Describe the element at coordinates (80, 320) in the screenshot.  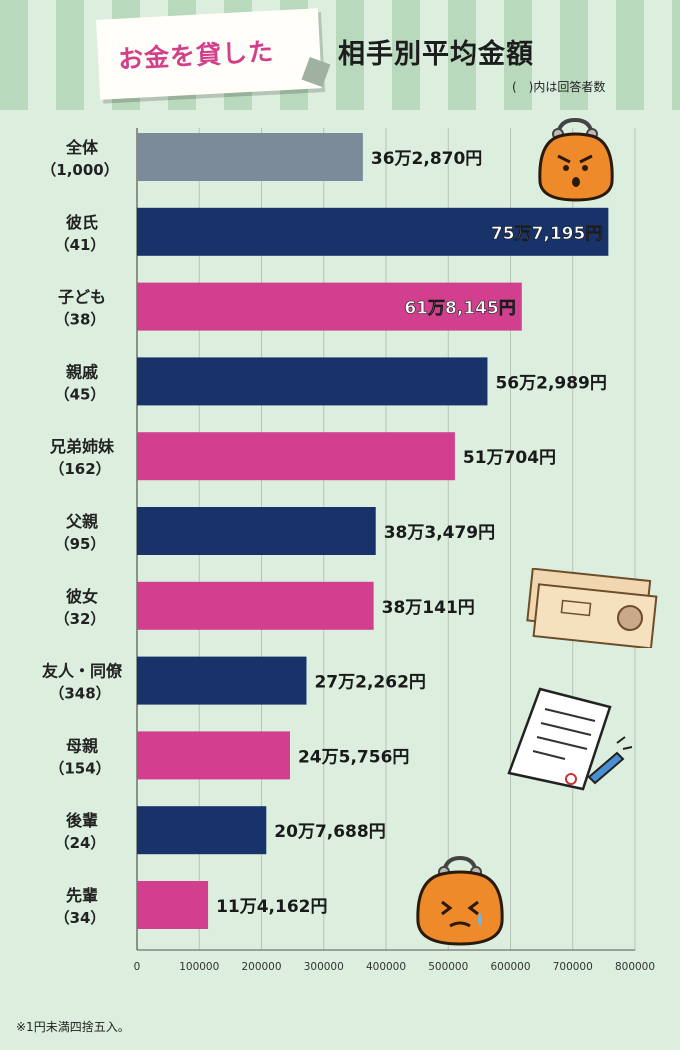
I see `respondent-count: （38）` at that location.